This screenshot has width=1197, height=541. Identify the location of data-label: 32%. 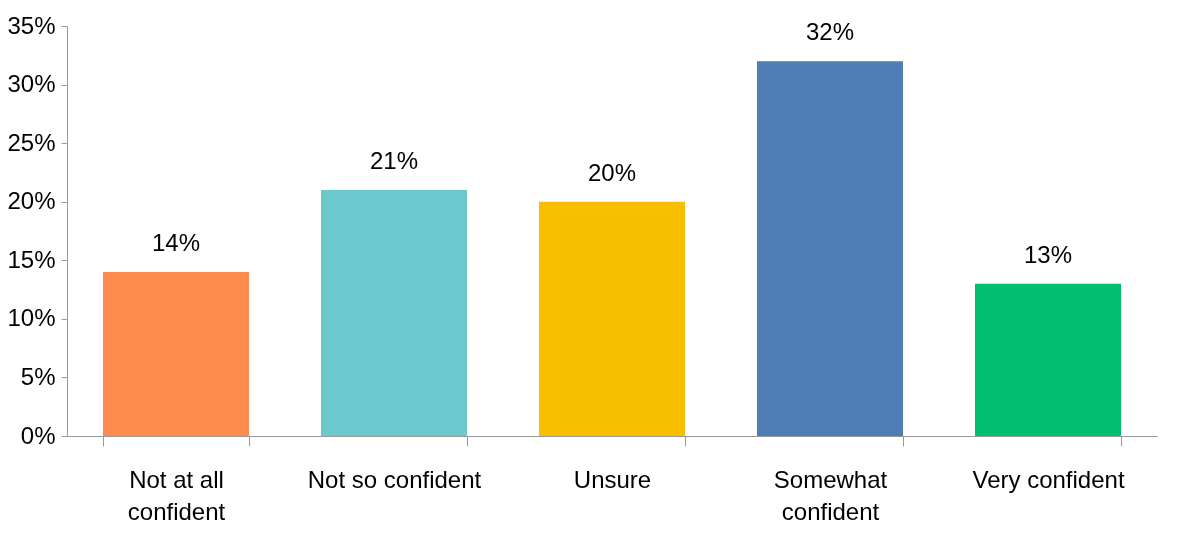
(830, 32).